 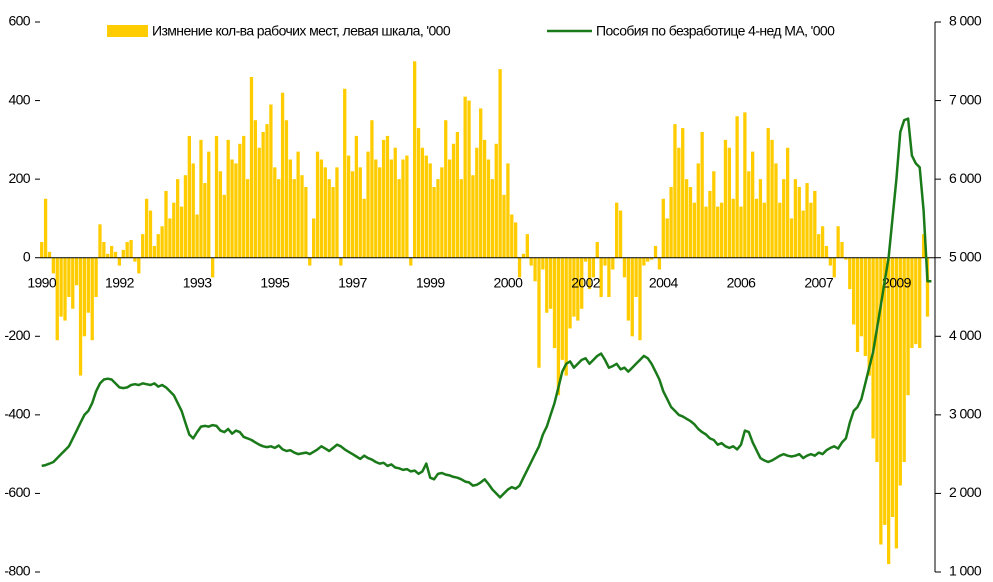 I want to click on y-tick-label: -400, so click(x=17, y=414).